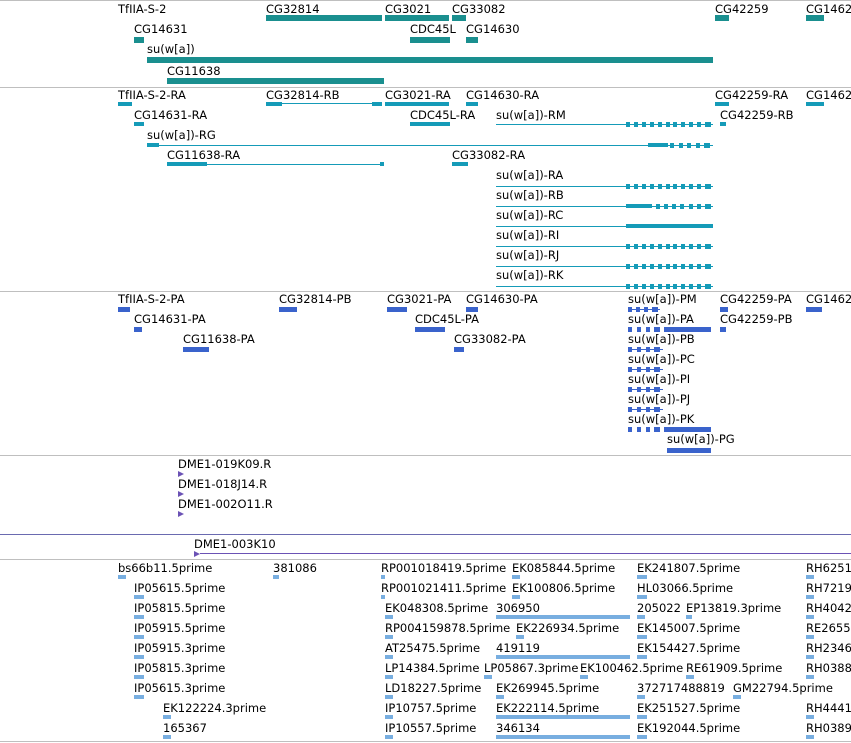 The image size is (851, 743). What do you see at coordinates (632, 668) in the screenshot?
I see `feature-label: EK100462.5prime` at bounding box center [632, 668].